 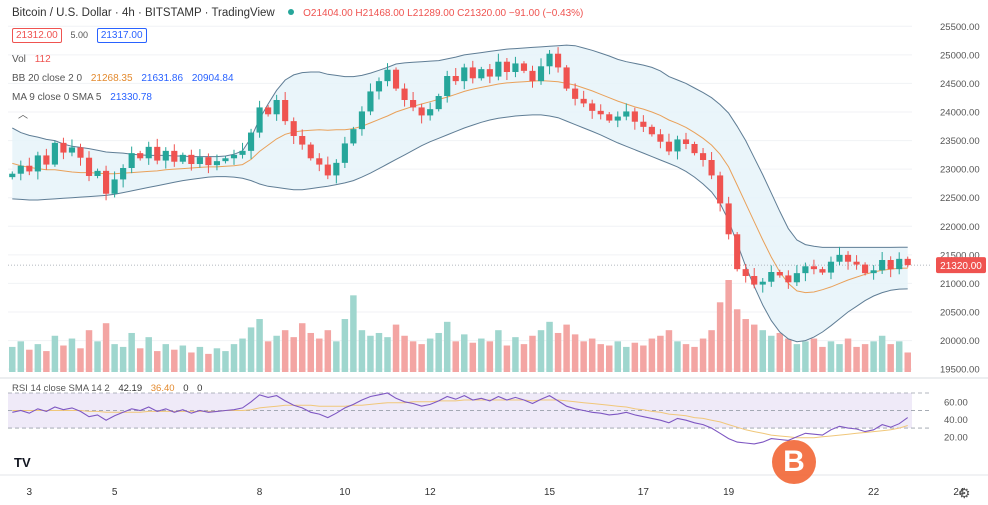 What do you see at coordinates (31, 59) in the screenshot?
I see `volume-legend: Vol 112` at bounding box center [31, 59].